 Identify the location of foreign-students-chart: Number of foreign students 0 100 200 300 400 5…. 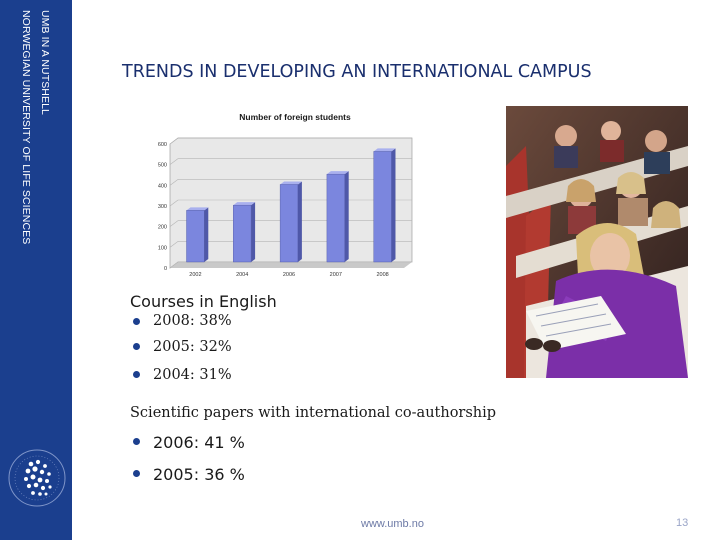
(278, 193).